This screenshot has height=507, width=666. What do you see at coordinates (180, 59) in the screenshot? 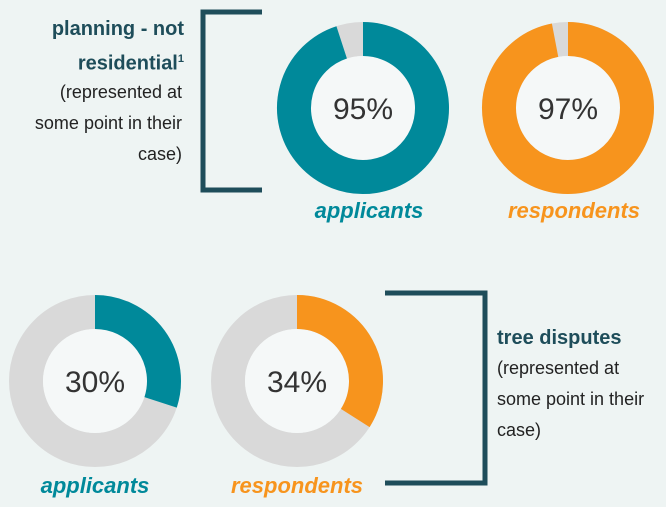
I see `footnote-mark: 1` at bounding box center [180, 59].